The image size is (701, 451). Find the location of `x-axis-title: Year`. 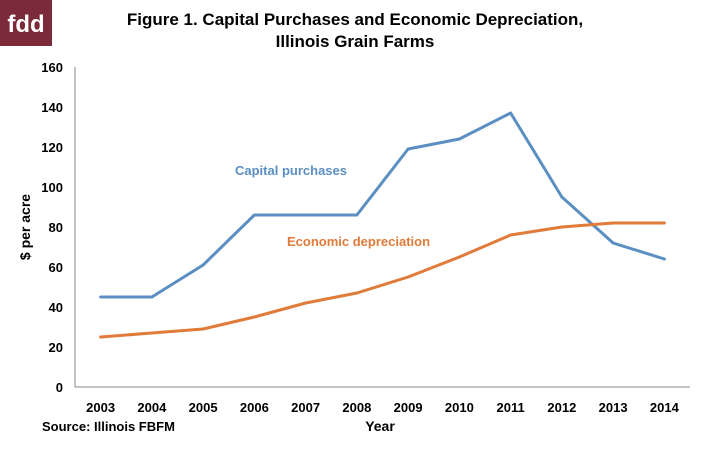

x-axis-title: Year is located at coordinates (380, 426).